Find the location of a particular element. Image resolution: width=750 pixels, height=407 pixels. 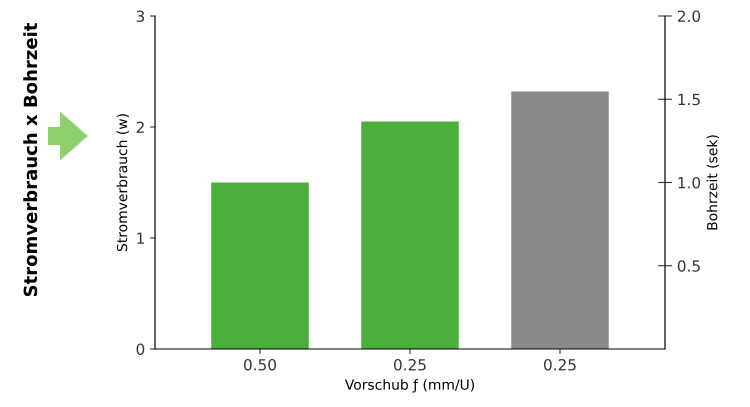

y2-axis-title: Bohrzeit (sek) is located at coordinates (713, 182).